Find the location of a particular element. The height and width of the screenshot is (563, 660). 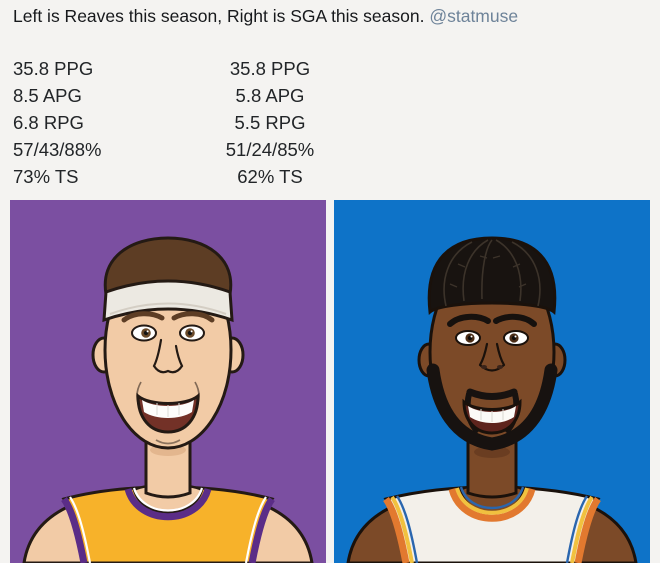

stat-rpg-left: 6.8 RPG is located at coordinates (48, 122).